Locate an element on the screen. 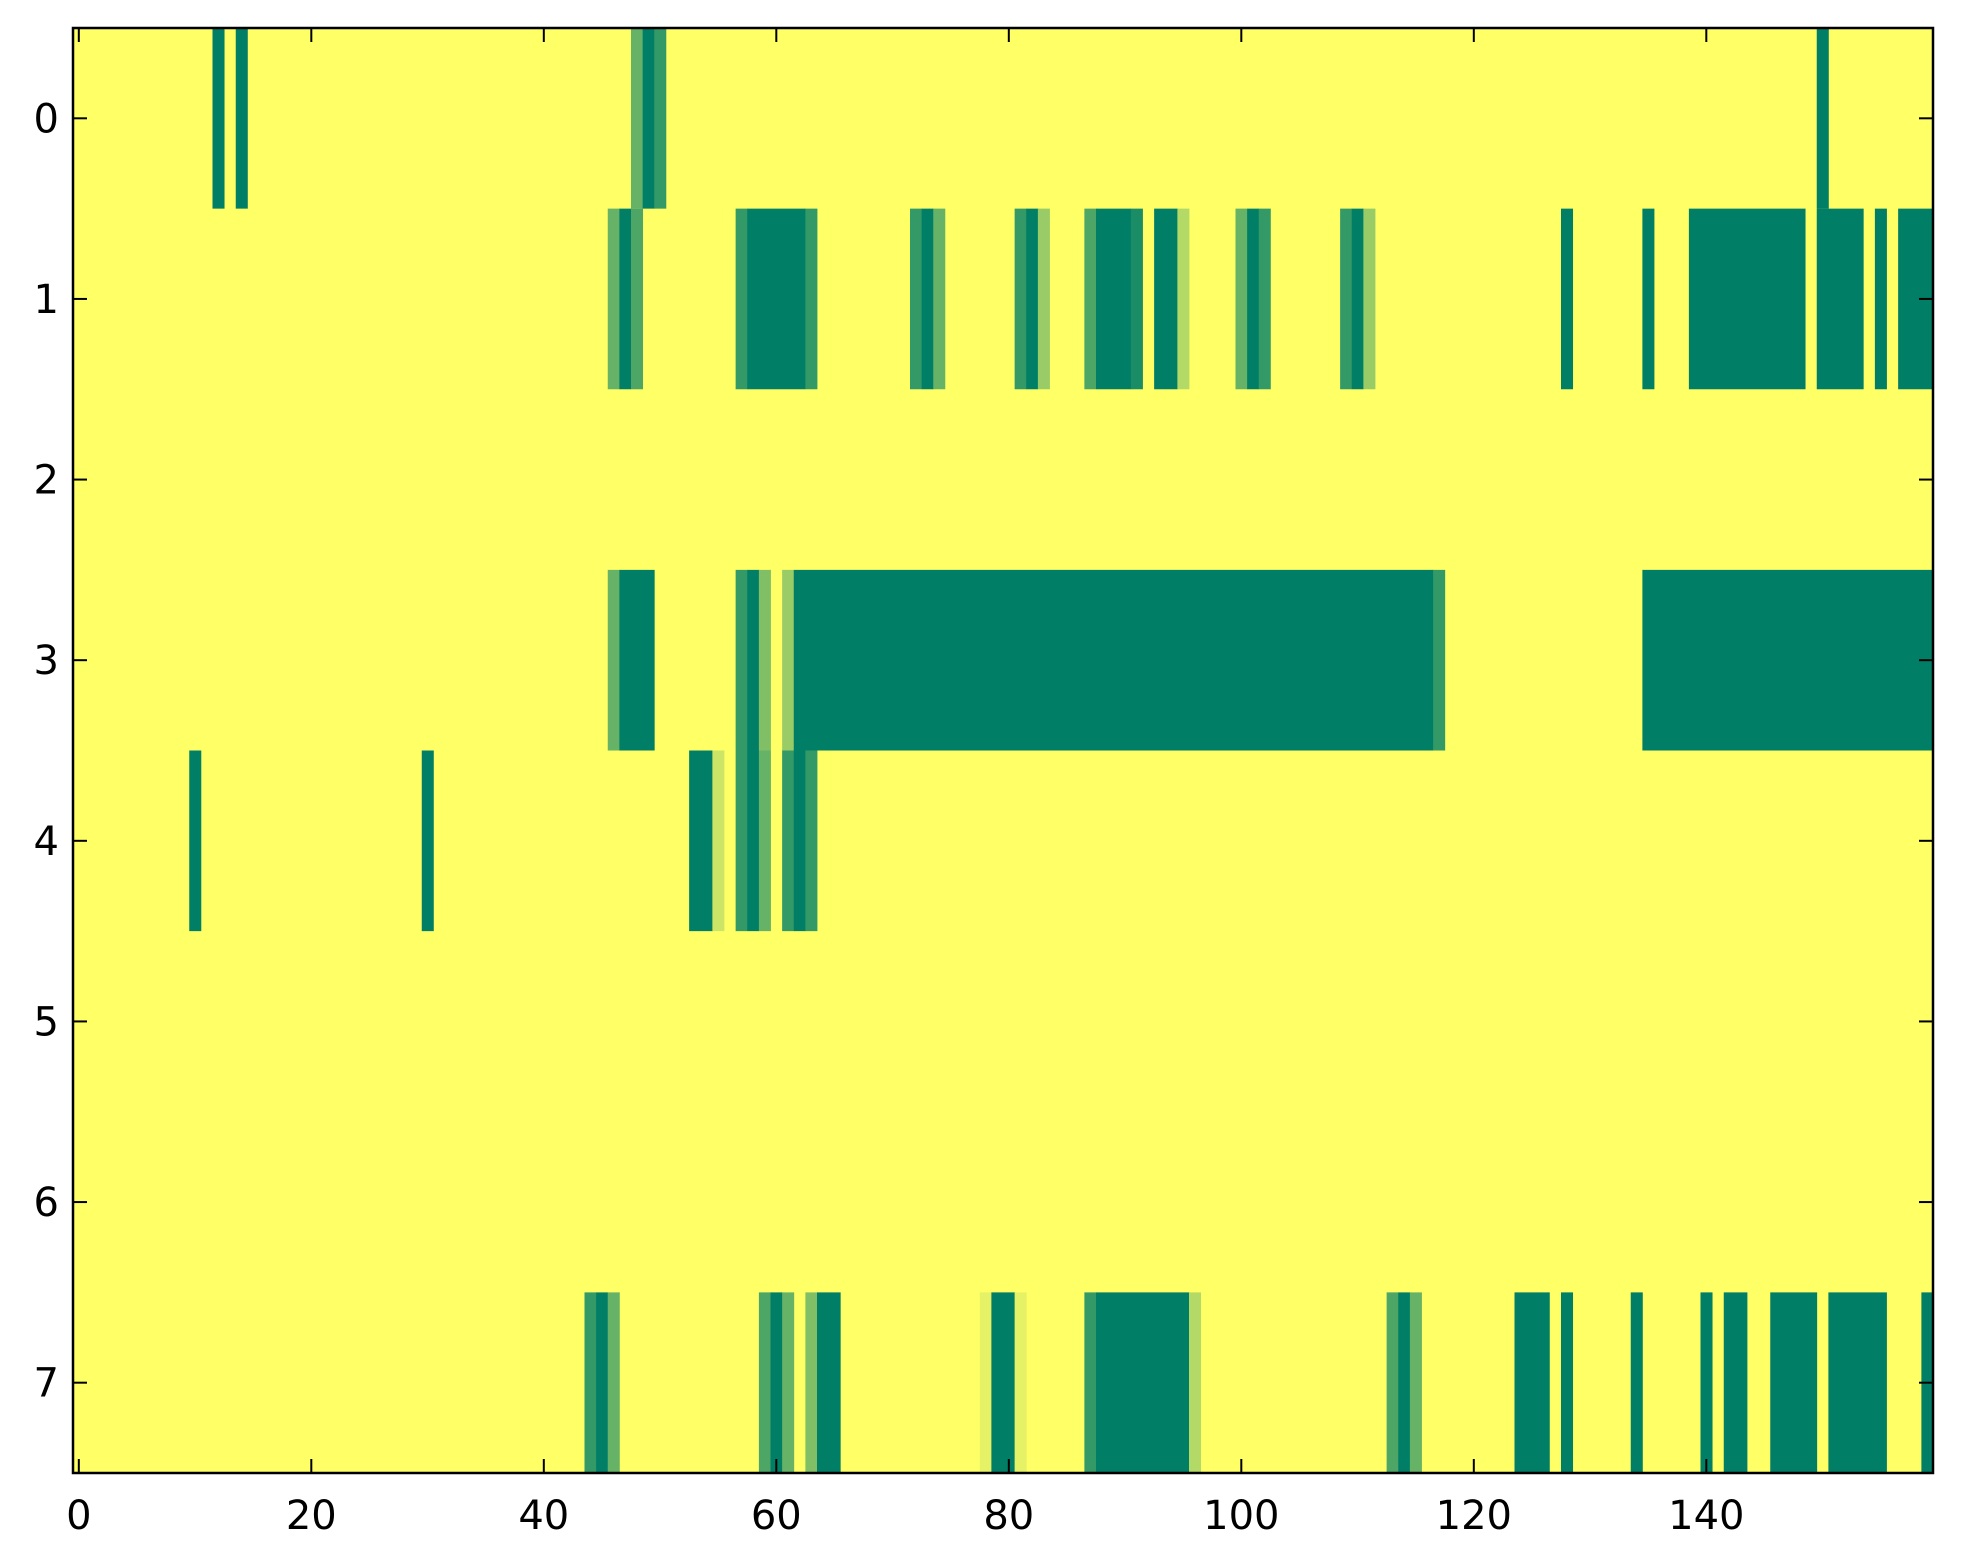 Image resolution: width=1963 pixels, height=1564 pixels. x-tick-label-40: 40 is located at coordinates (543, 1516).